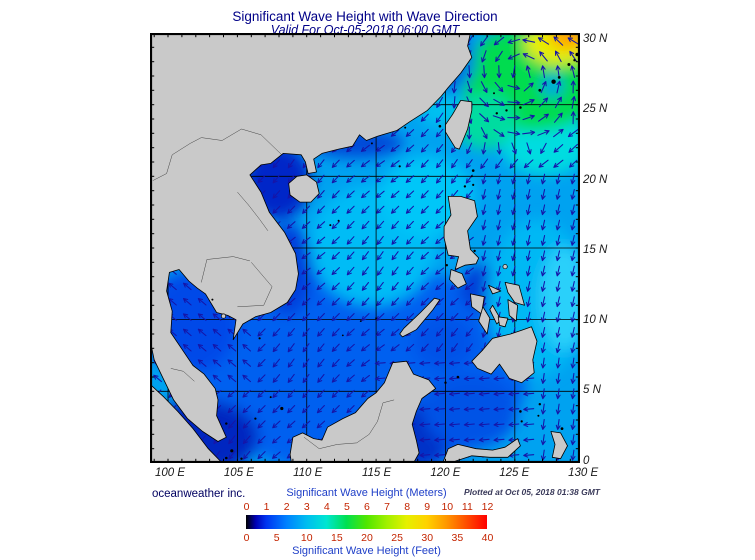  What do you see at coordinates (387, 507) in the screenshot?
I see `meters-tick-label: 7` at bounding box center [387, 507].